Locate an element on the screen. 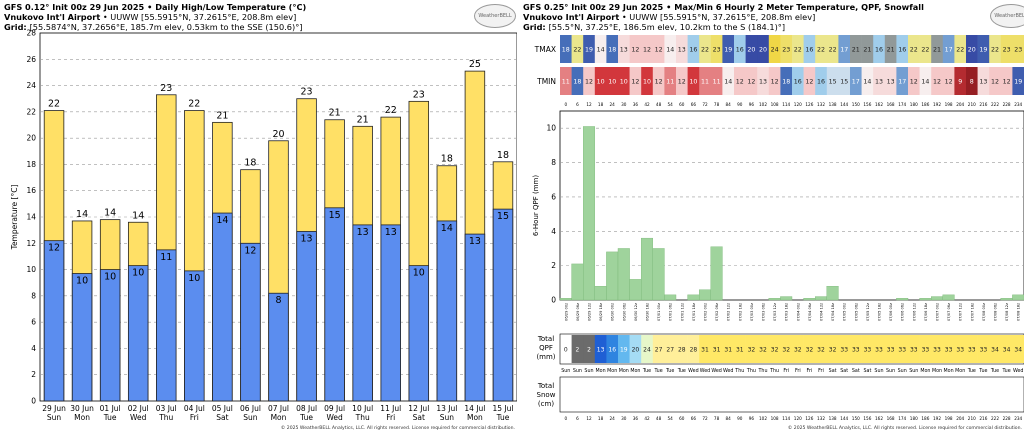 This screenshot has height=435, width=1024. qpf-time-label: 07/01 18z is located at coordinates (694, 312).